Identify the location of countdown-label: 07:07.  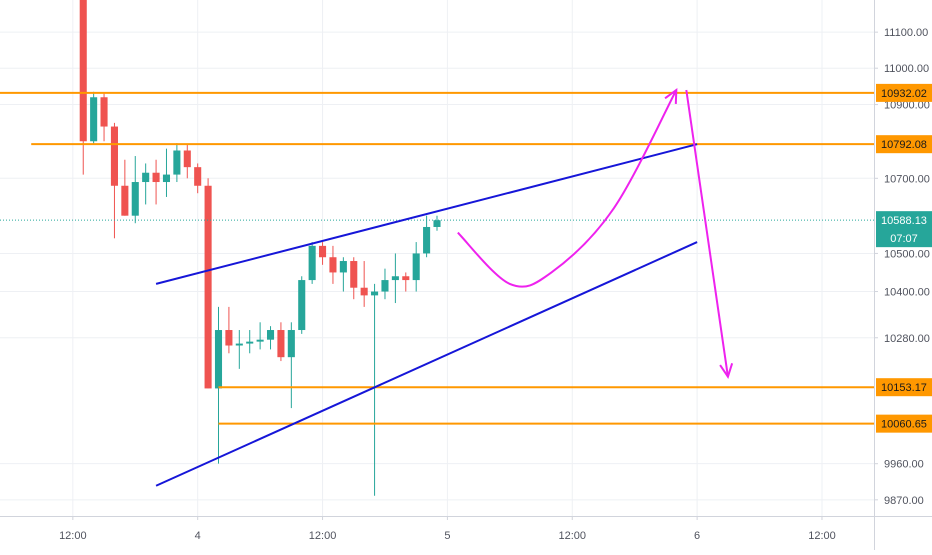
(904, 239).